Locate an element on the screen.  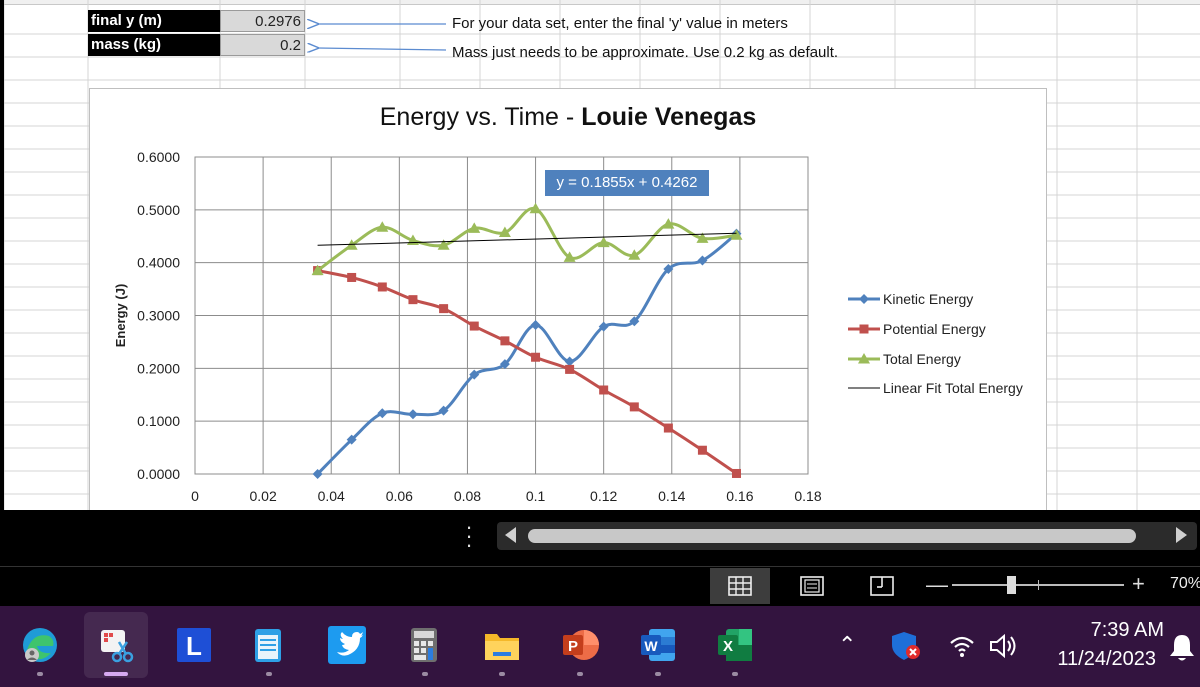
calculator-icon is located at coordinates (424, 645).